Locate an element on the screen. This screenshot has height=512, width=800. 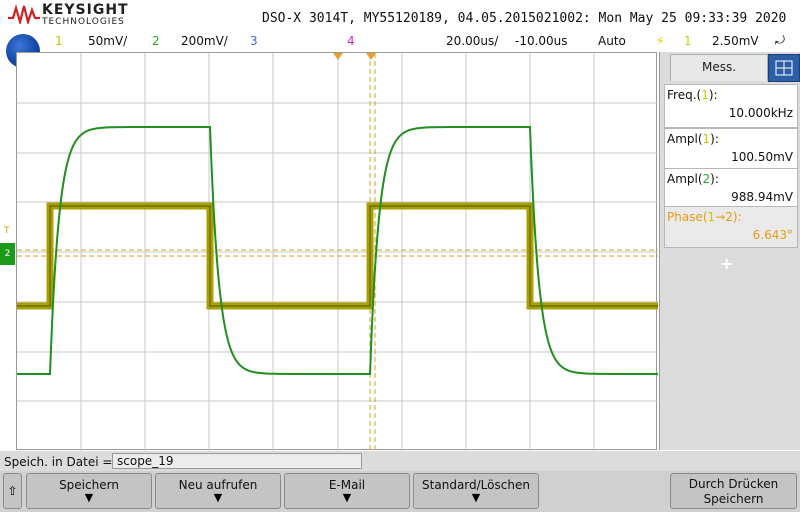
tab-measurements: Mess. is located at coordinates (719, 67).